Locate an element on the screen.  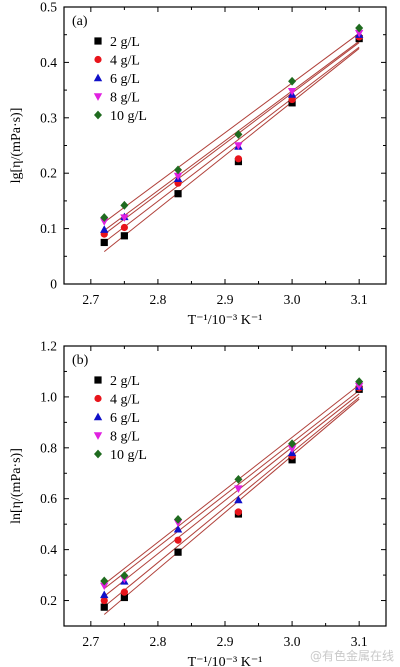
panel-label: (a) is located at coordinates (80, 21).